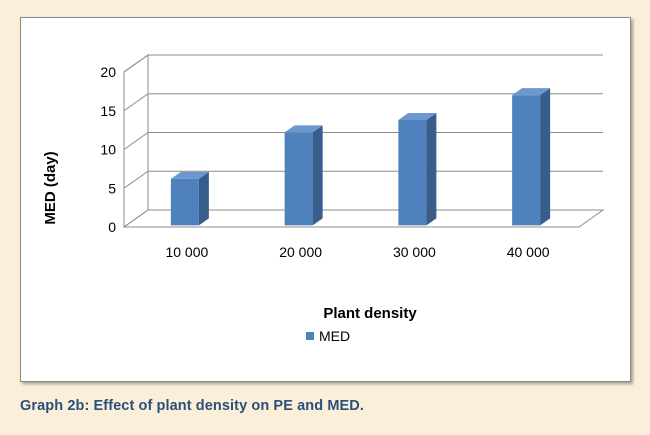 This screenshot has width=650, height=435. I want to click on y-tick-label: 10, so click(108, 150).